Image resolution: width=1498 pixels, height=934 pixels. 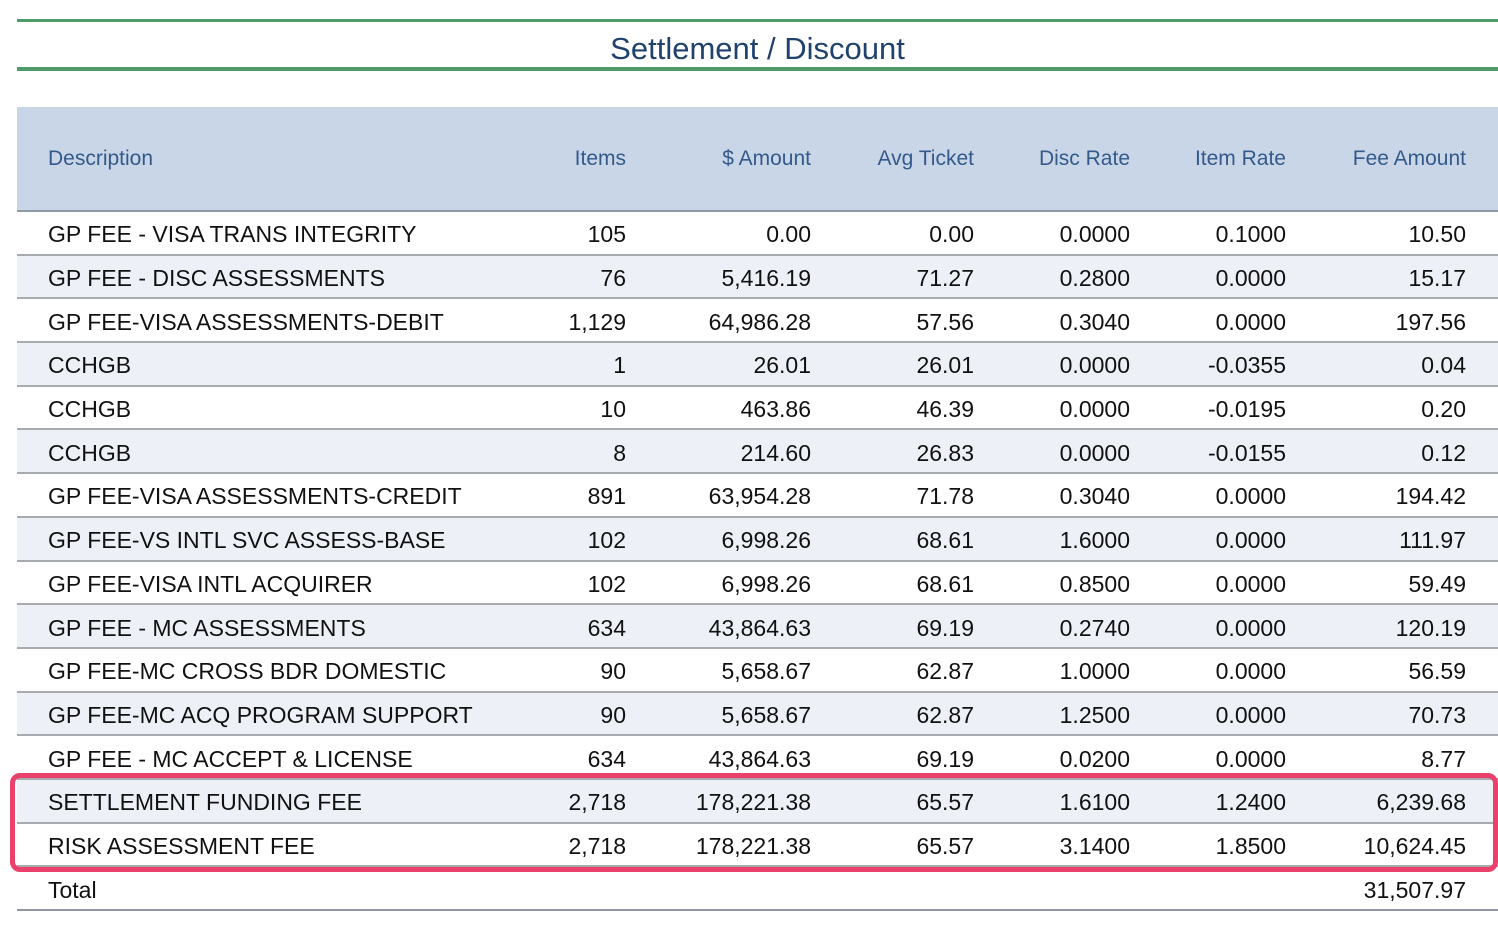 What do you see at coordinates (718, 159) in the screenshot?
I see `header-amount: $ Amount` at bounding box center [718, 159].